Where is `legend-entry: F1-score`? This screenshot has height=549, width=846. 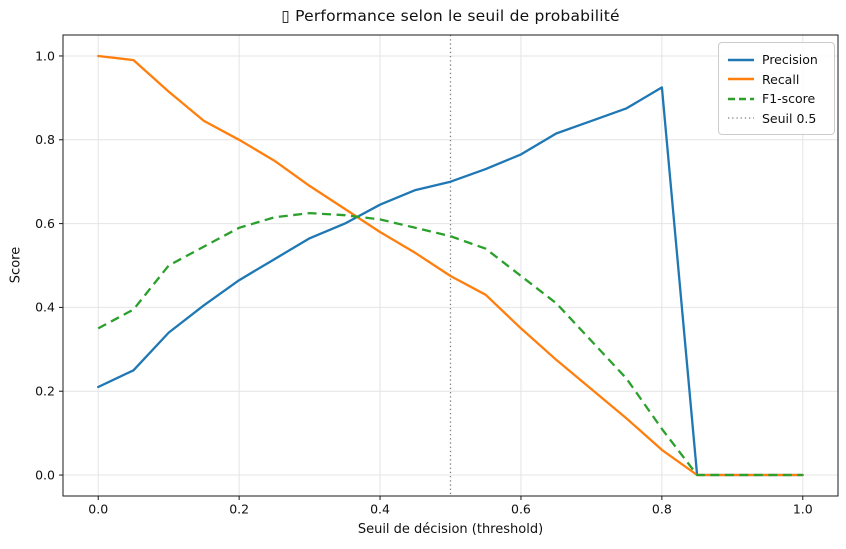 legend-entry: F1-score is located at coordinates (776, 99).